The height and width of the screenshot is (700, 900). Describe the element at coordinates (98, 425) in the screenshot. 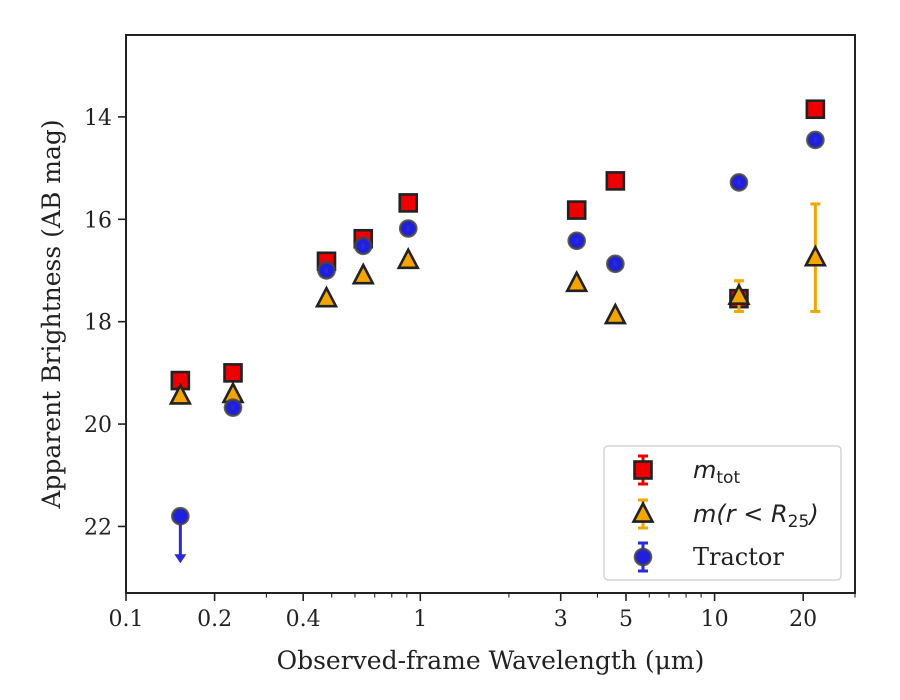

I see `y-tick-label: 20` at that location.